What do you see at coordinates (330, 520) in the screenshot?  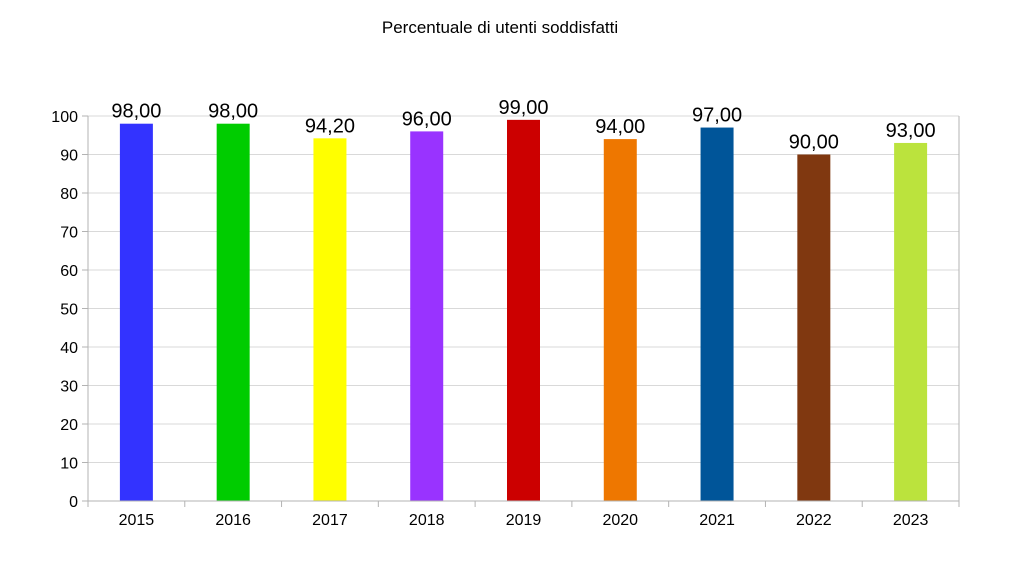 I see `x-tick-label-2017: 2017` at bounding box center [330, 520].